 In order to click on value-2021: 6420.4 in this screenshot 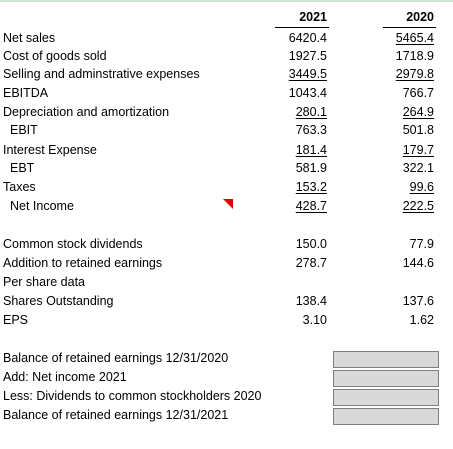, I will do `click(307, 38)`.